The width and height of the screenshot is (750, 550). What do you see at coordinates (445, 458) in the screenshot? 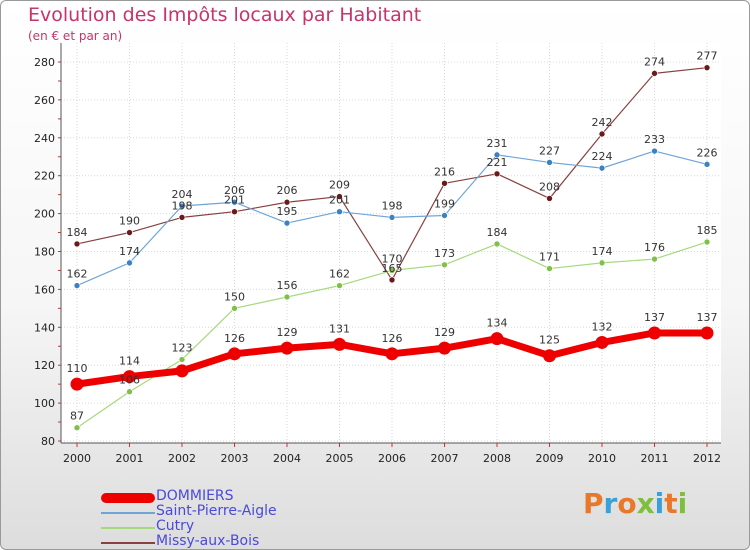
I see `x-tick-label: 2007` at bounding box center [445, 458].